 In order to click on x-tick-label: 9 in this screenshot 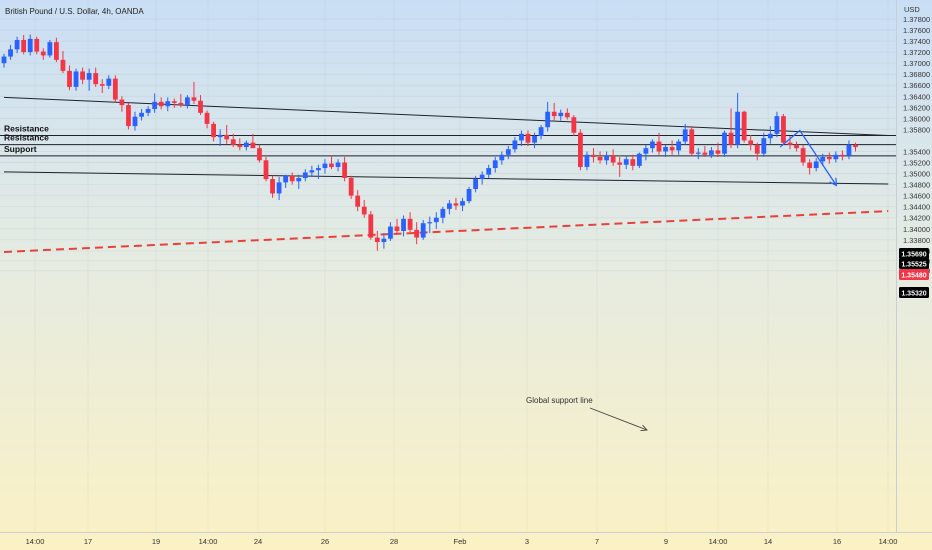, I will do `click(666, 541)`.